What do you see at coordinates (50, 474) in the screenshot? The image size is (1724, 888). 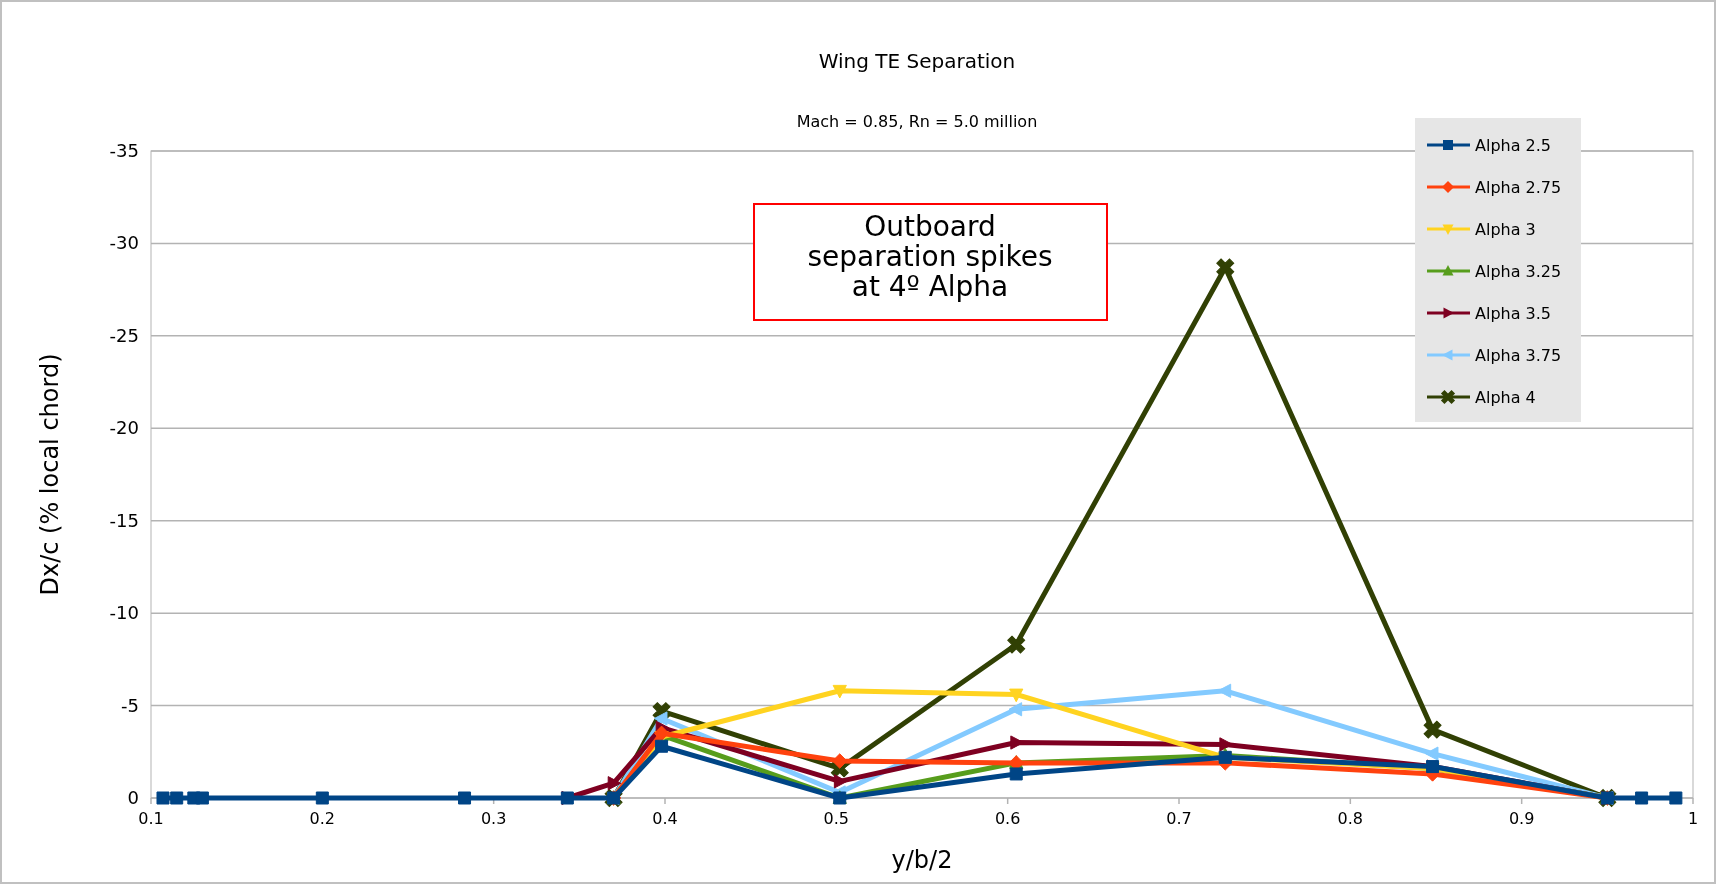 I see `y-axis-title: Dx/c (% local chord)` at bounding box center [50, 474].